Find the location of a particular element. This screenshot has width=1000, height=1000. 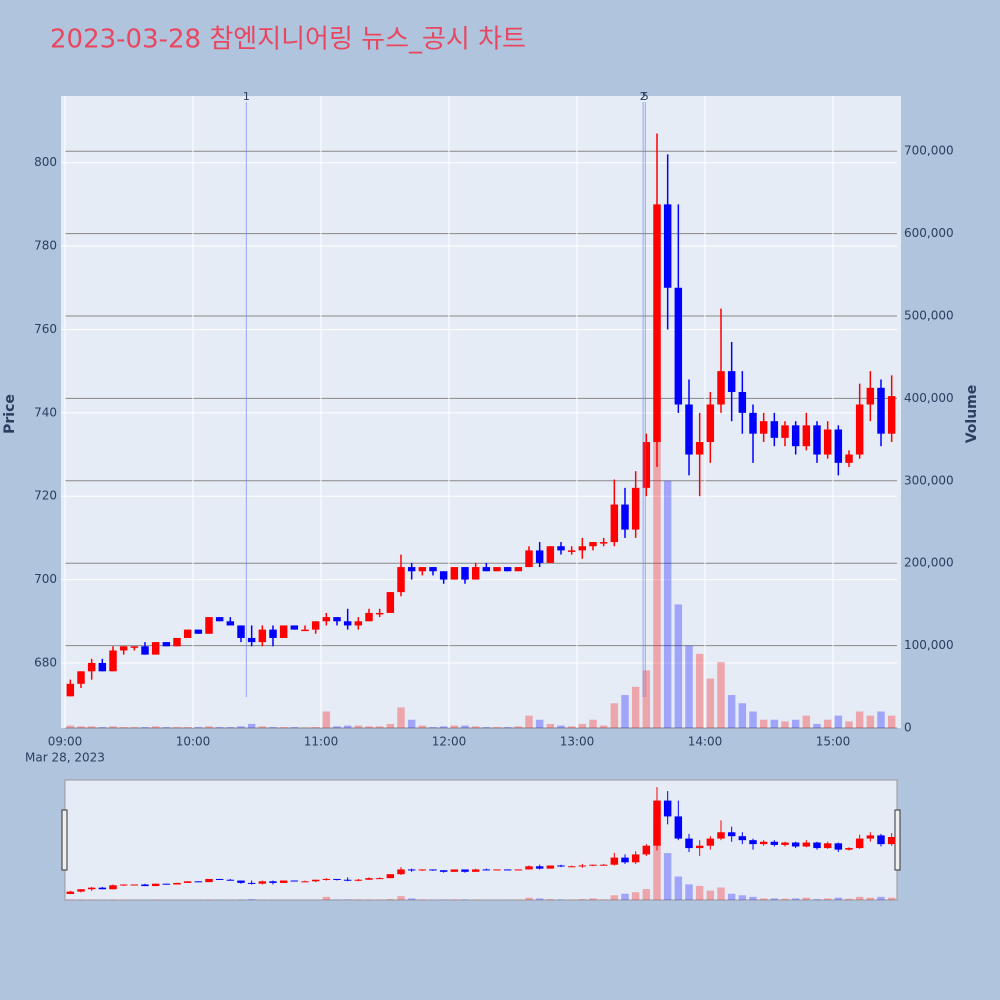

y2-tick-label: 600,000 is located at coordinates (929, 233).